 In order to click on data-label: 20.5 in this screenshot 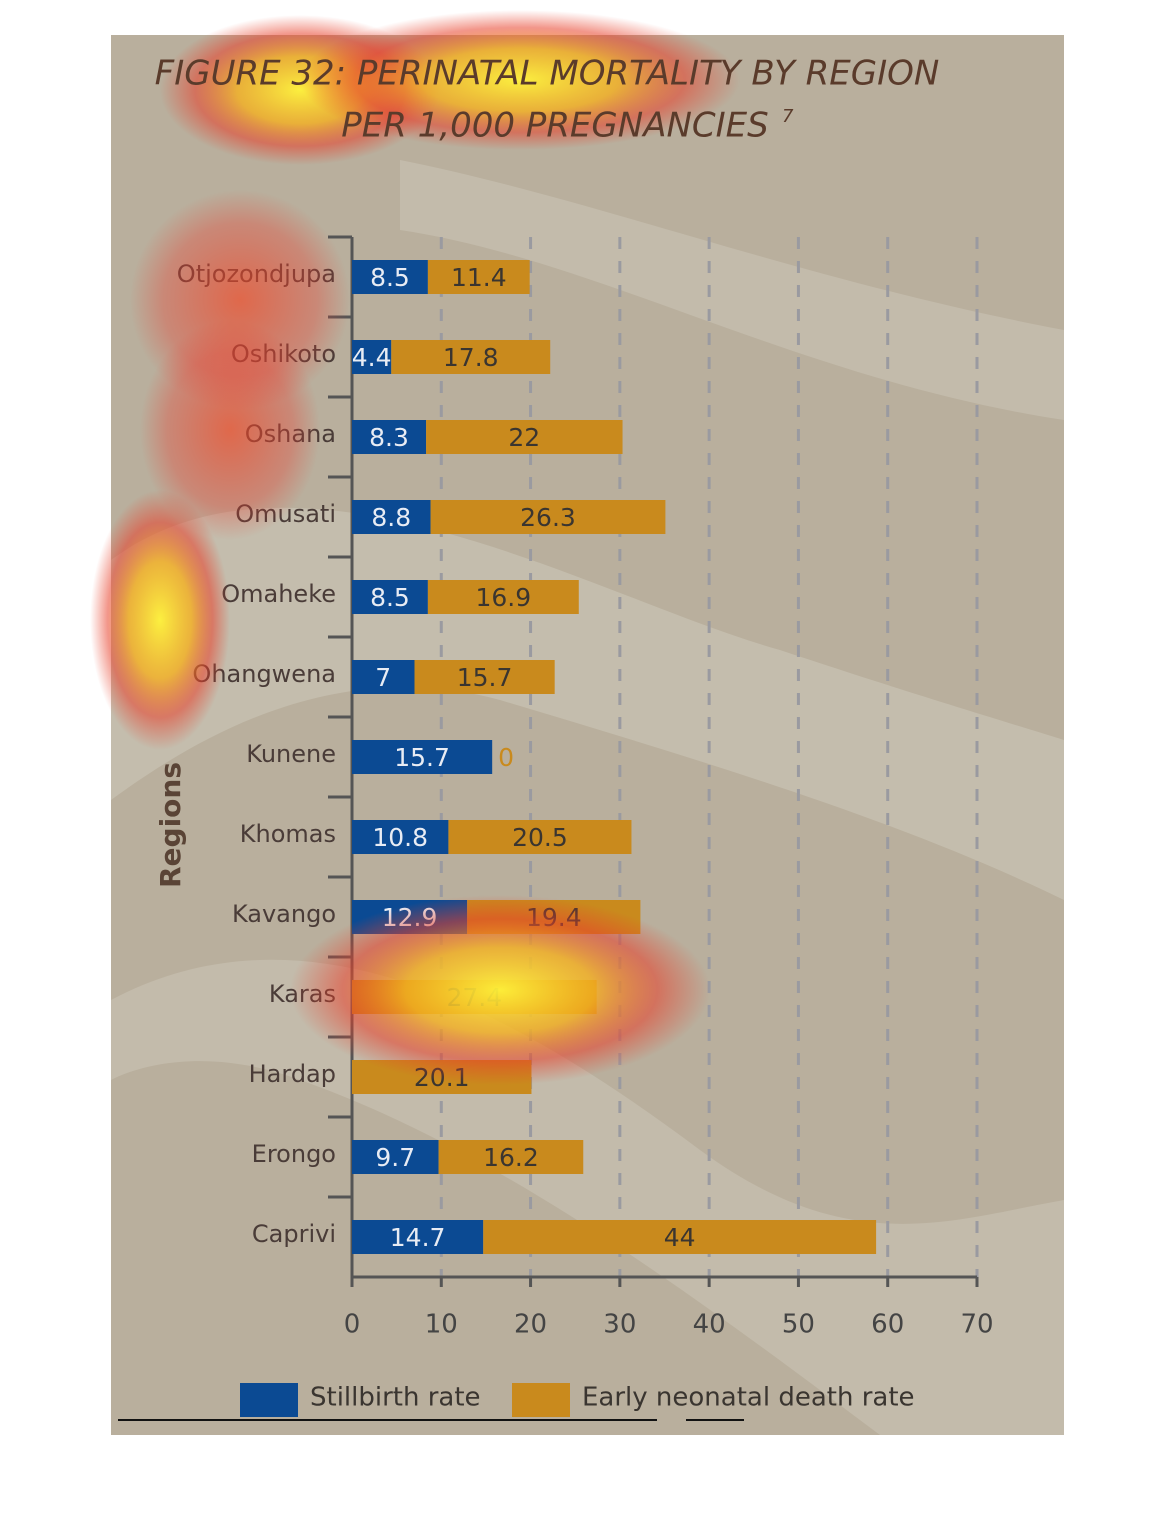, I will do `click(540, 837)`.